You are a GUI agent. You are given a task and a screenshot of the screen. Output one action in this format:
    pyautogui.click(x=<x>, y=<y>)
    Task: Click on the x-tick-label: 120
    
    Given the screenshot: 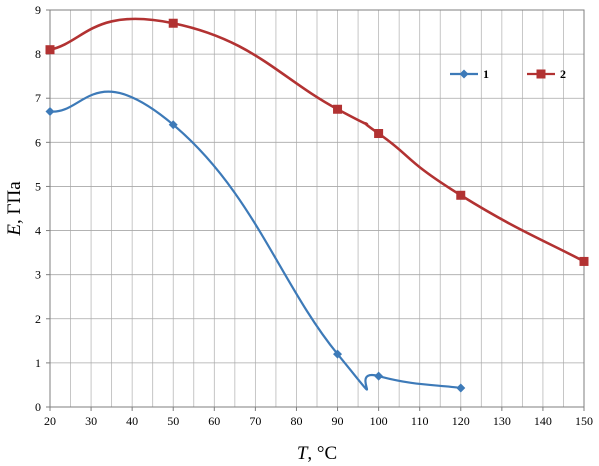 What is the action you would take?
    pyautogui.click(x=461, y=421)
    